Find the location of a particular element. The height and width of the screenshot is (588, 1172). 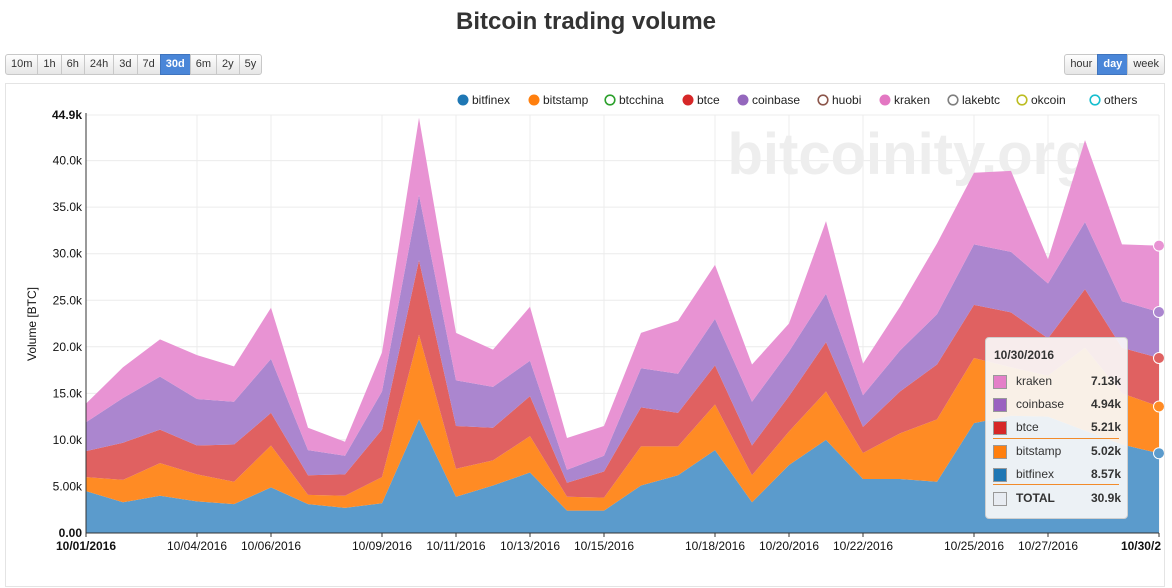

y-axis-label: Volume [BTC] is located at coordinates (32, 324).